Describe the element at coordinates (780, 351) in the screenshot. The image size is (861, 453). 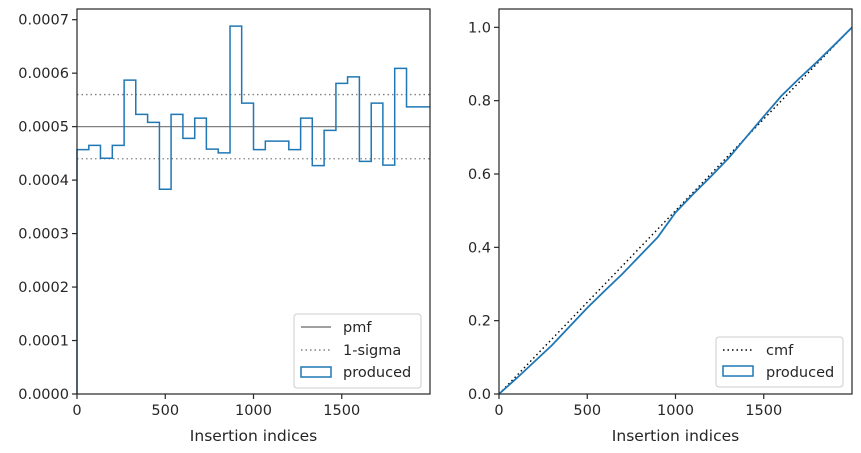
I see `legend-label-cmf: cmf` at that location.